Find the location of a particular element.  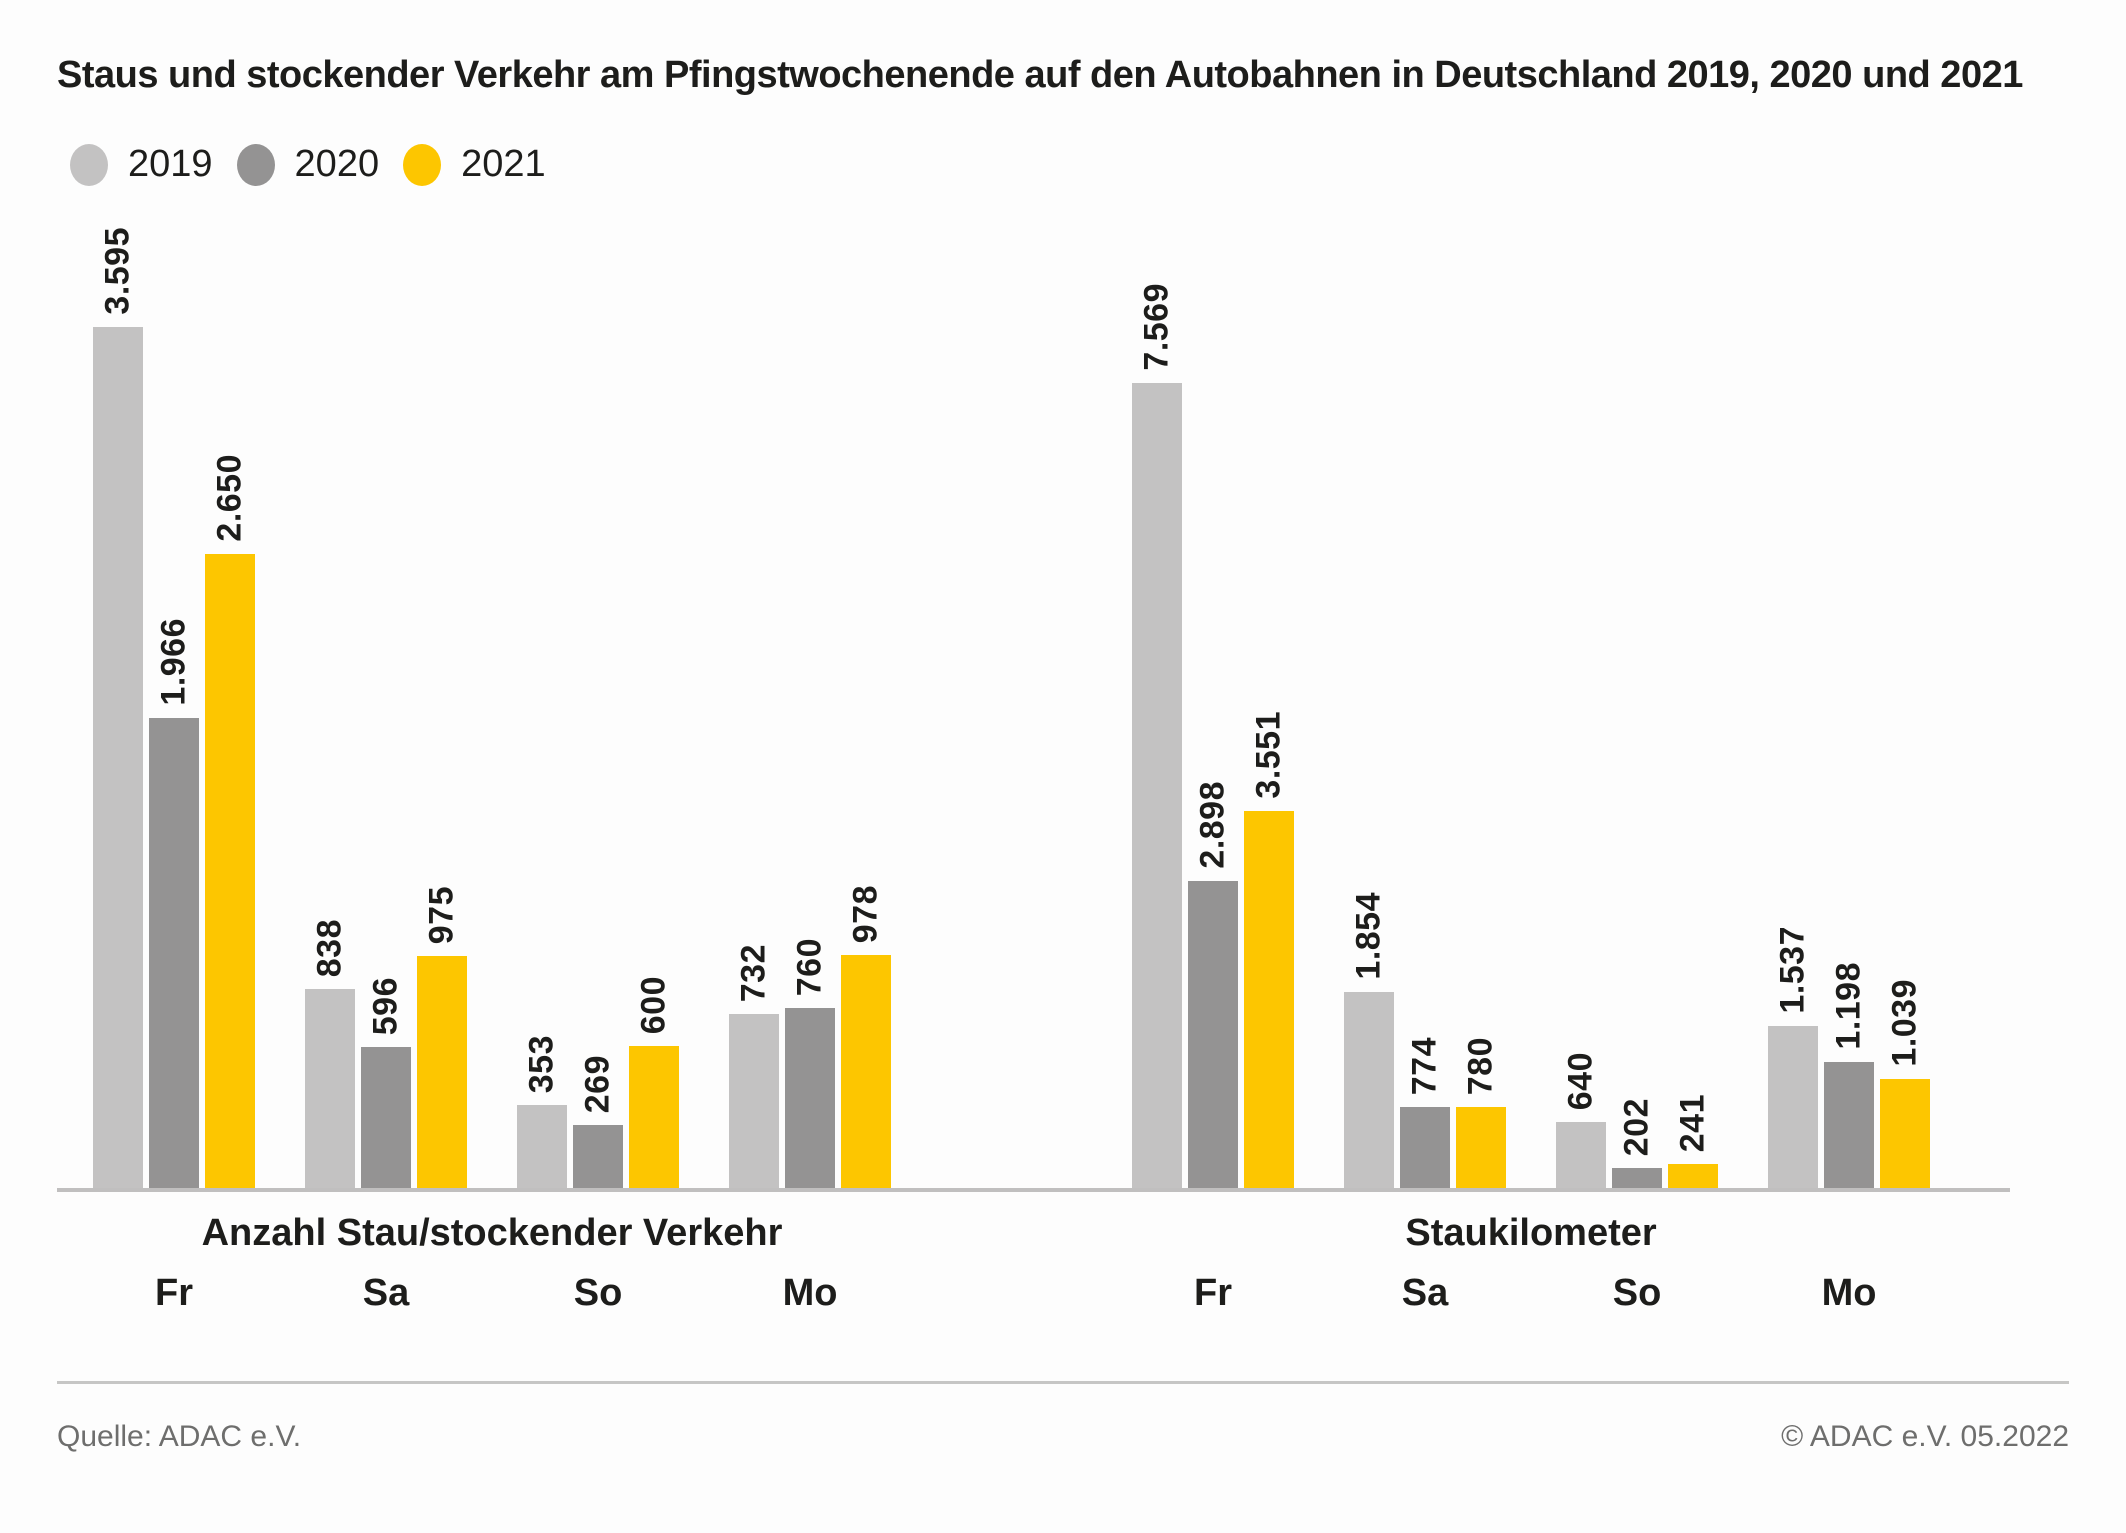

x-axis-line is located at coordinates (1033, 1190).